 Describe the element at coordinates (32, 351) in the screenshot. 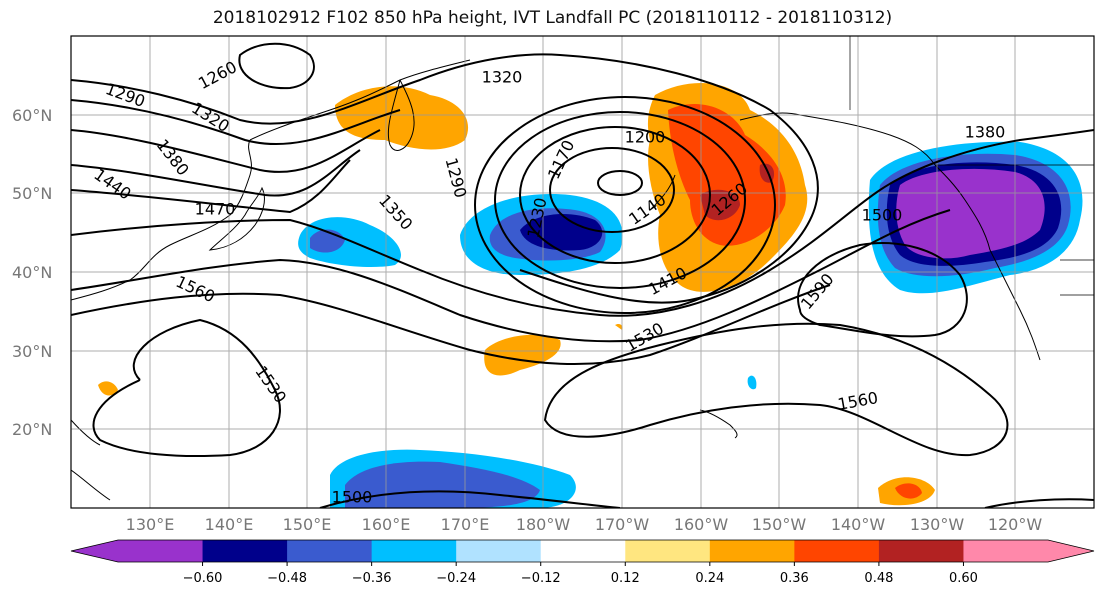

I see `lat-label: 30°N` at that location.